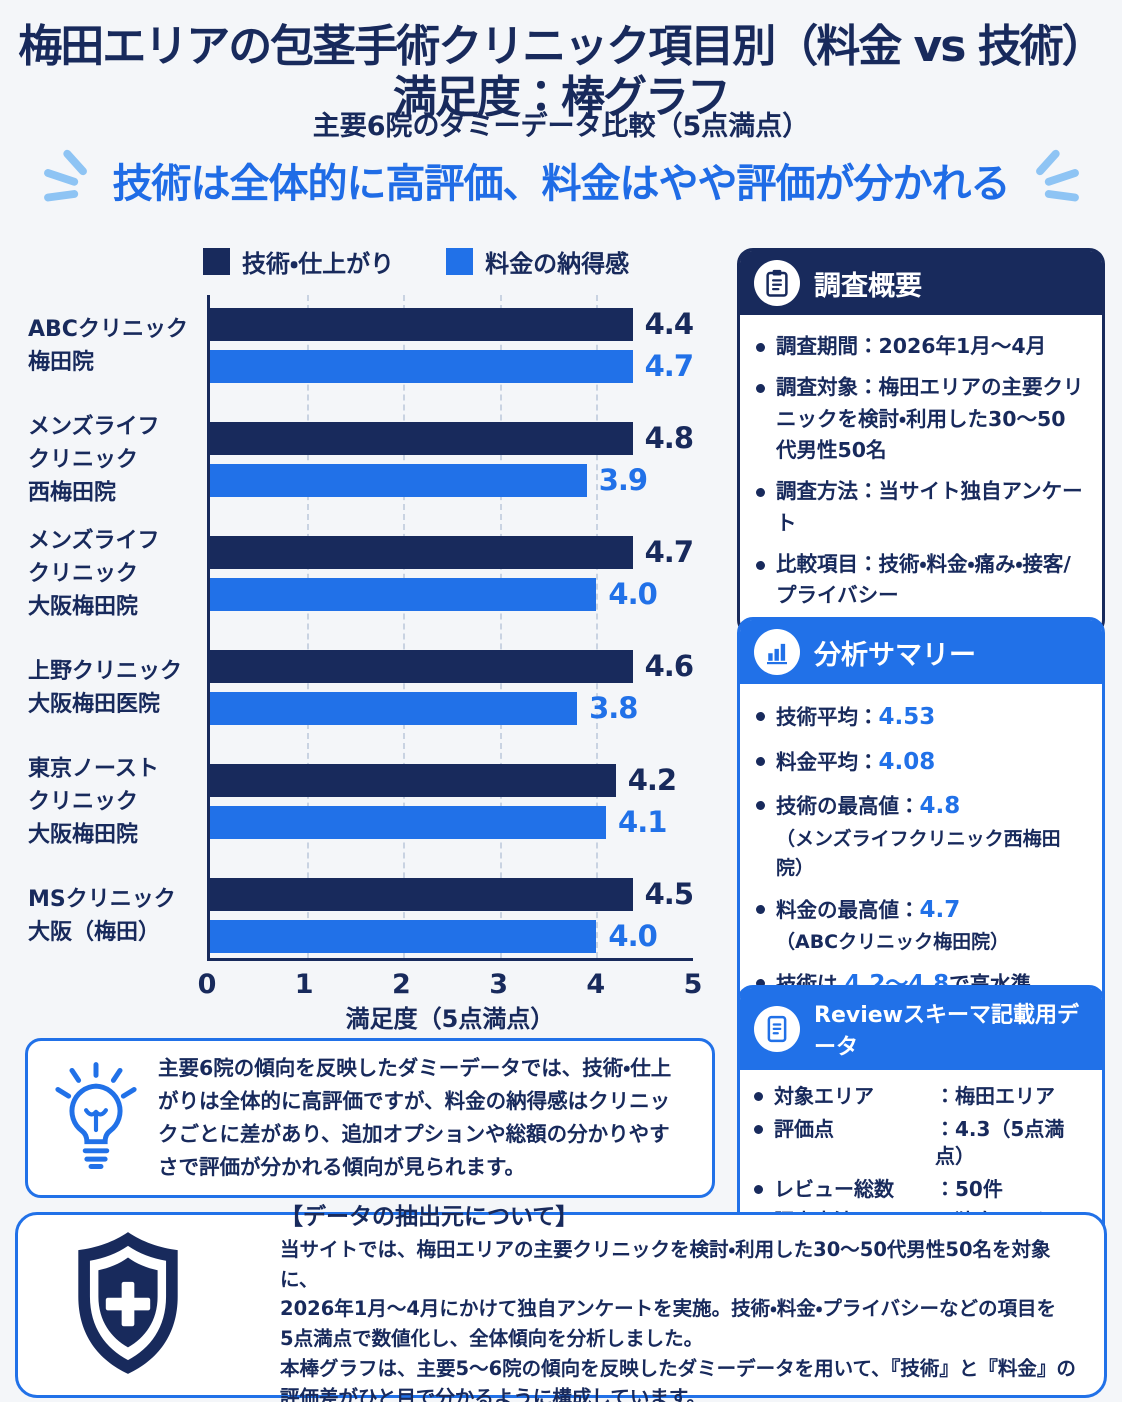 Image resolution: width=1122 pixels, height=1402 pixels. What do you see at coordinates (669, 324) in the screenshot?
I see `tech-value: 4.4` at bounding box center [669, 324].